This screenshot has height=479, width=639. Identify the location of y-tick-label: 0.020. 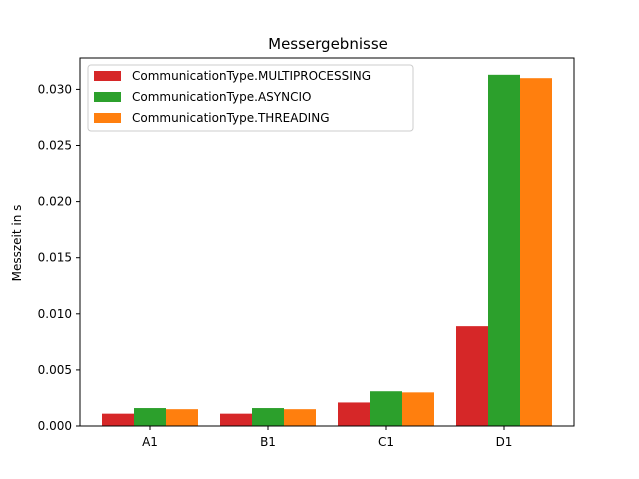
(55, 202).